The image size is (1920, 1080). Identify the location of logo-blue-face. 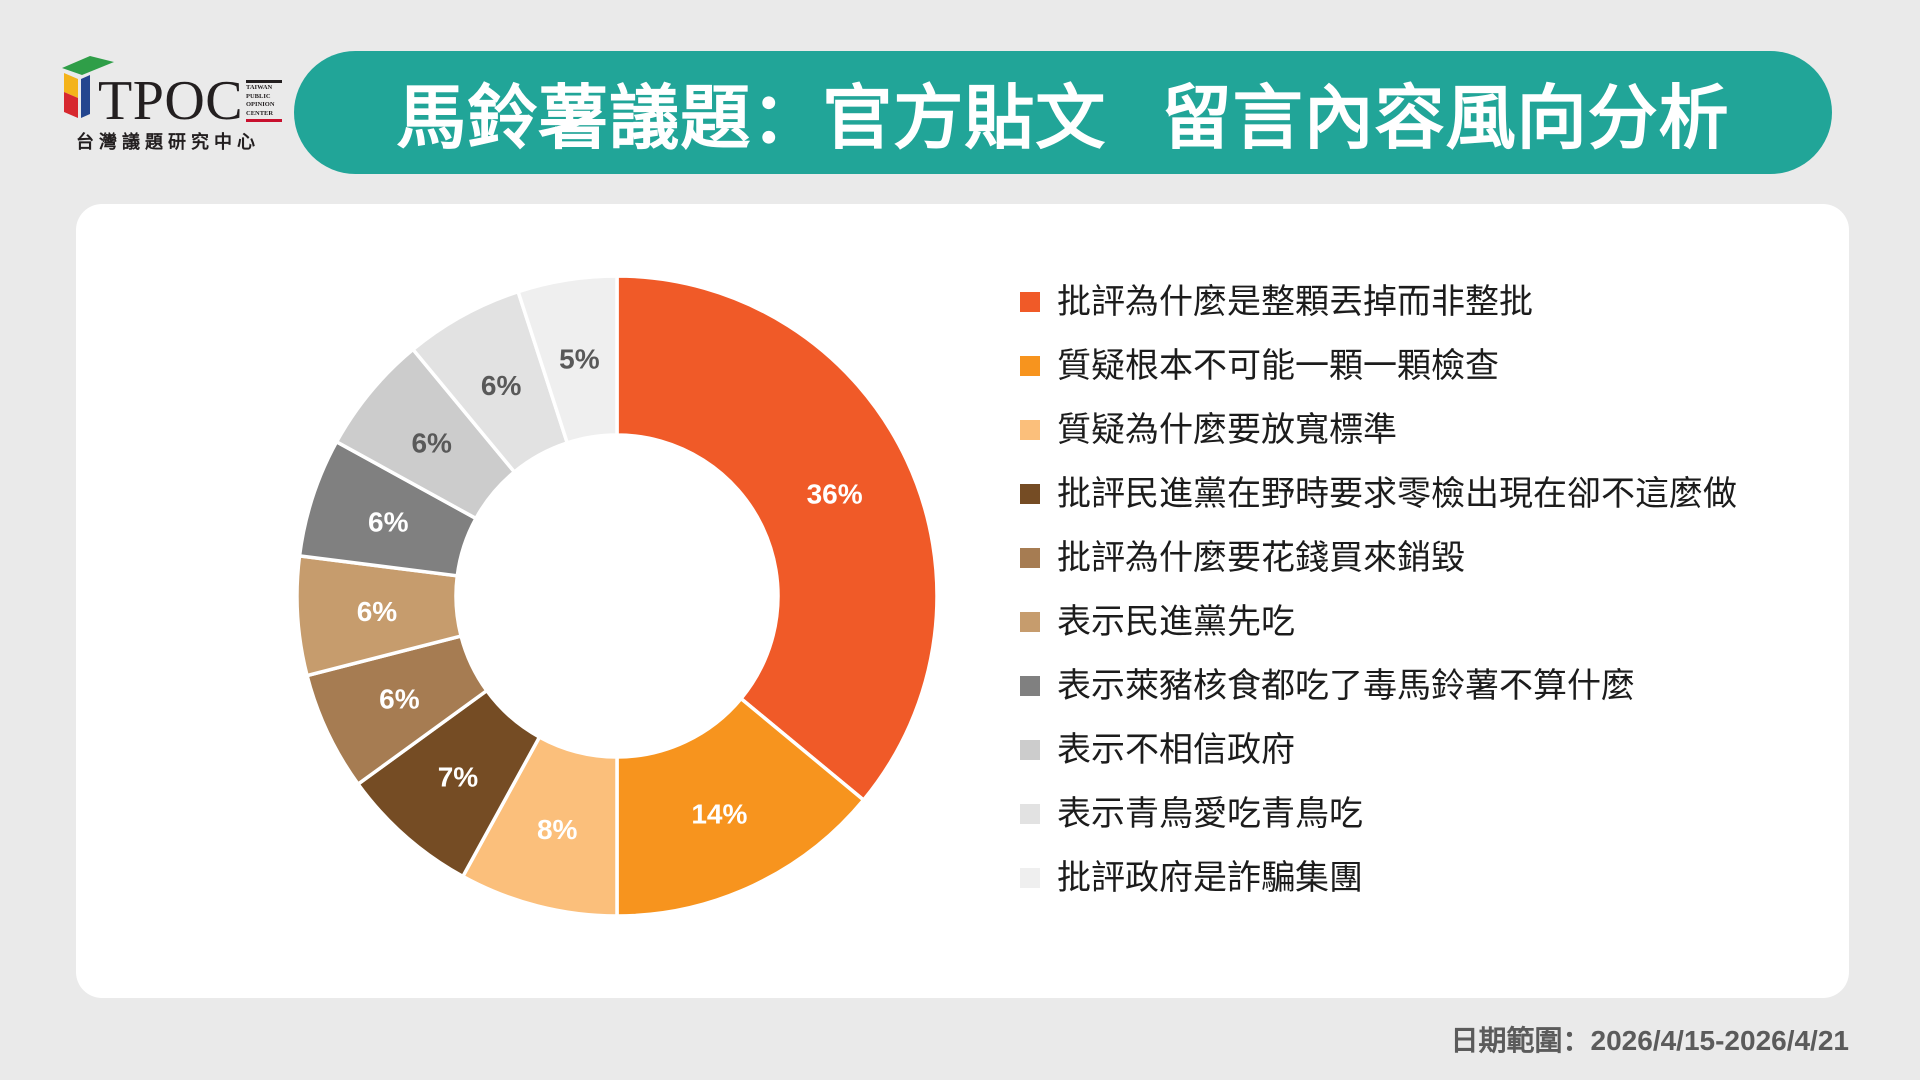
(85, 96).